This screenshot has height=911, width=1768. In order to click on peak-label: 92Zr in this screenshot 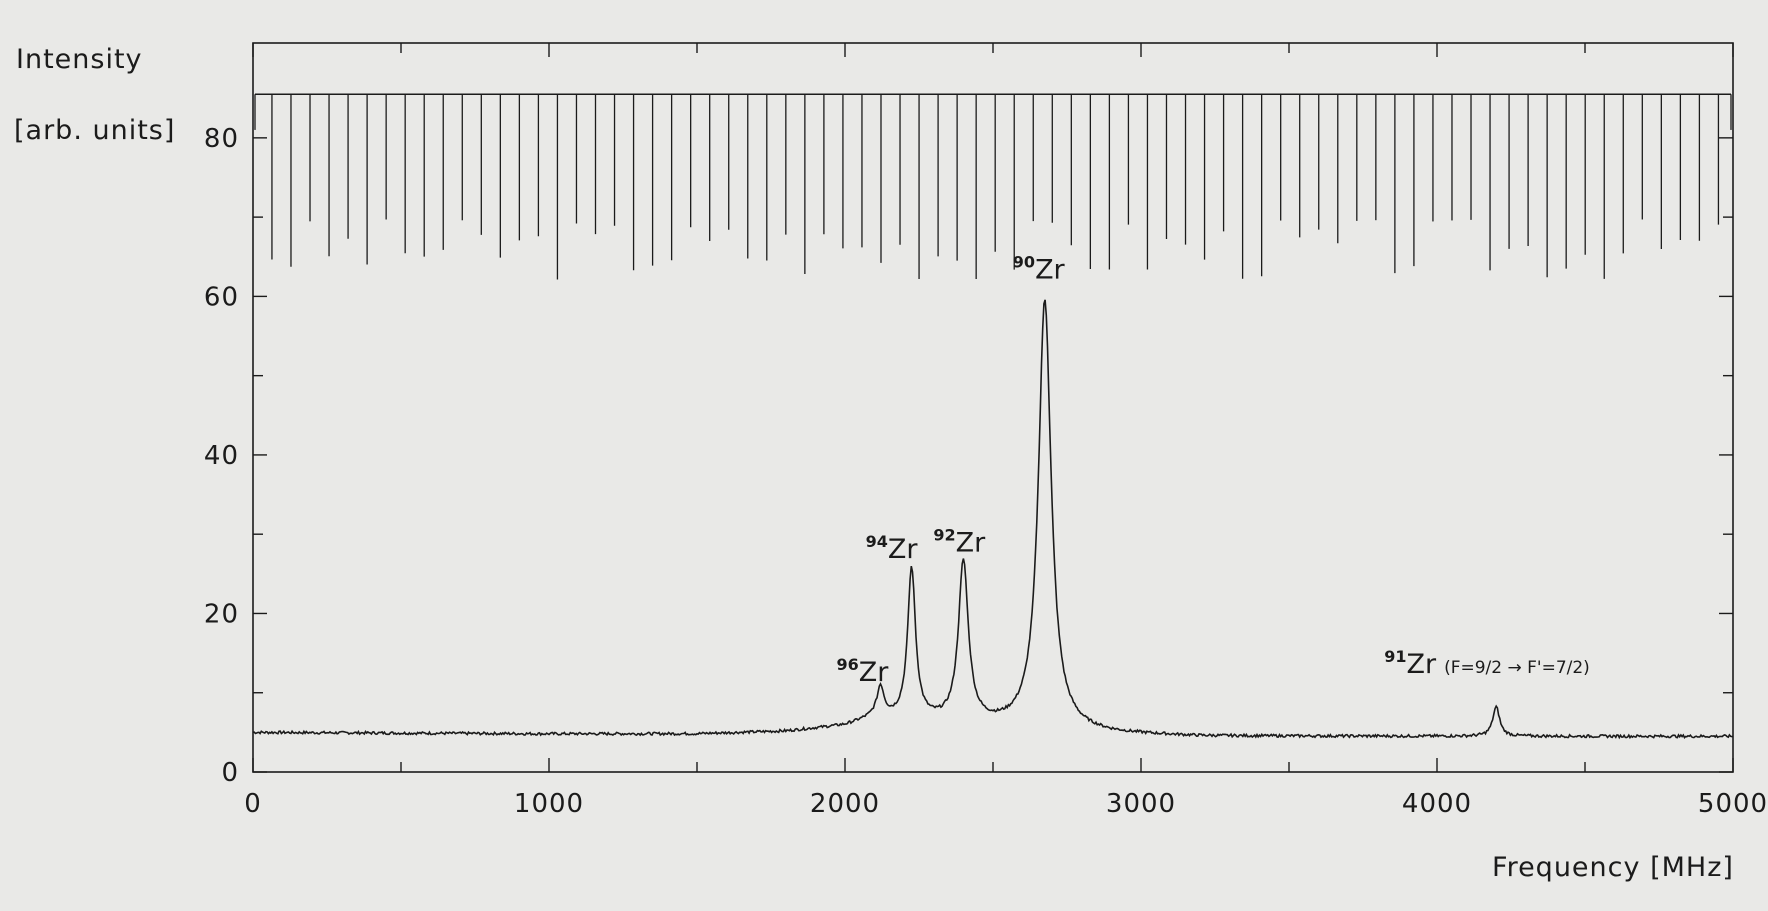, I will do `click(959, 542)`.